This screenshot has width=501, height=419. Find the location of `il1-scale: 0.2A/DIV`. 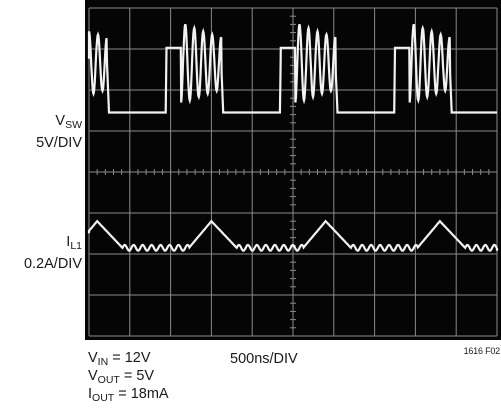

il1-scale: 0.2A/DIV is located at coordinates (52, 264).